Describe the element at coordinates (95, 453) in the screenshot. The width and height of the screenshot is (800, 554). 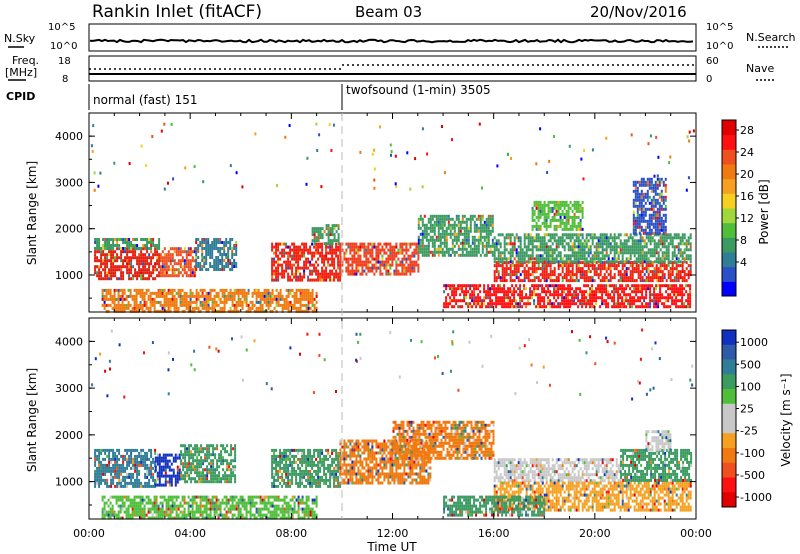
I see `velocity-pixel` at that location.